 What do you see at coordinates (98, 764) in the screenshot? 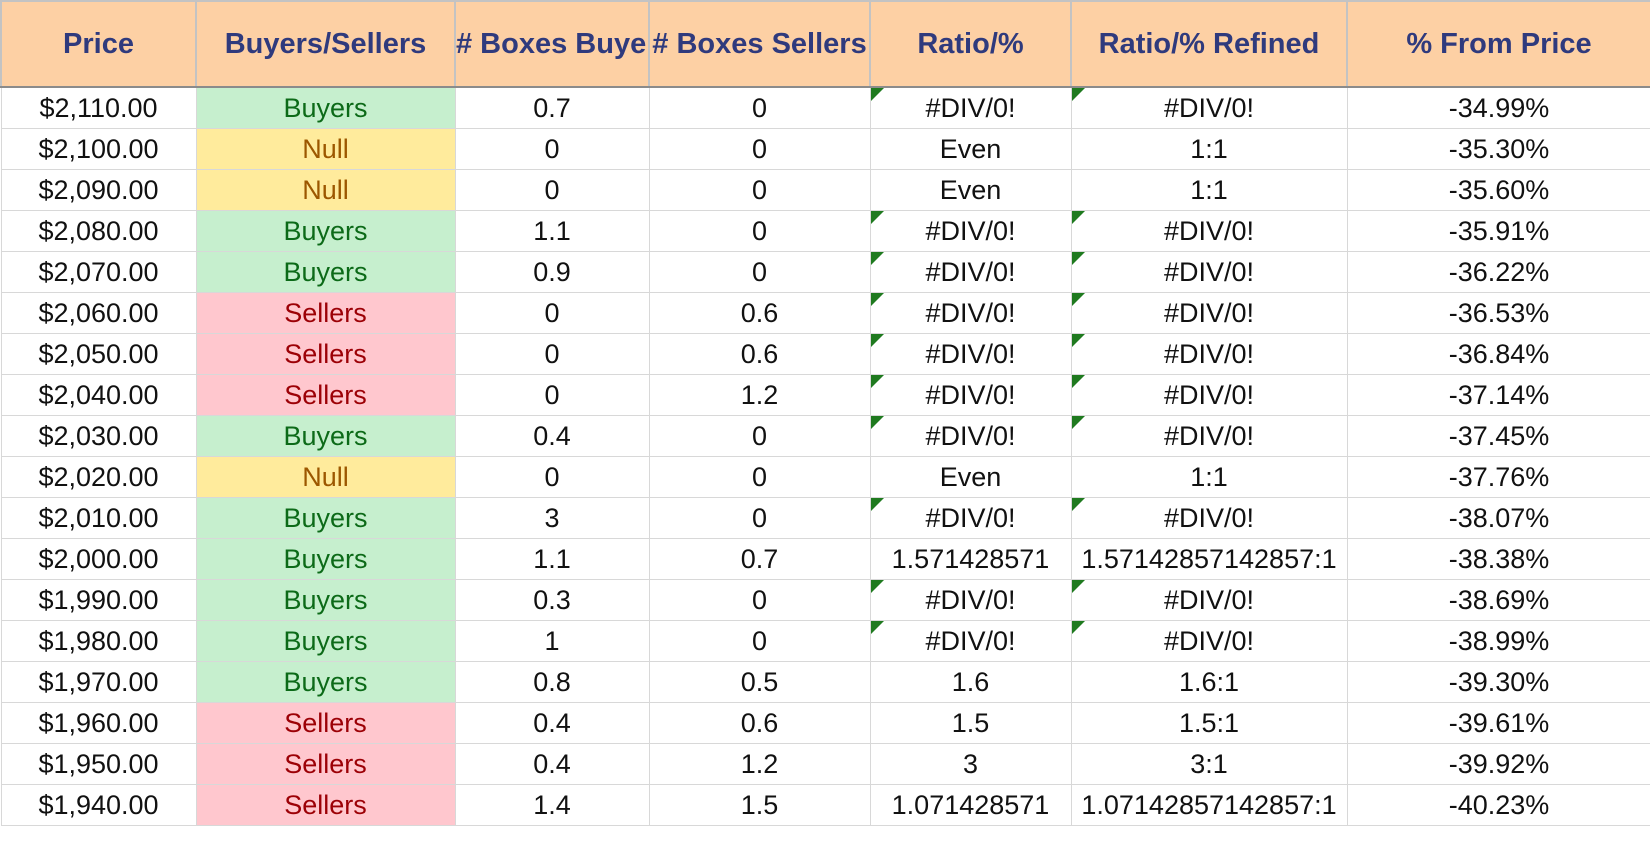
I see `price-cell: $1,950.00` at bounding box center [98, 764].